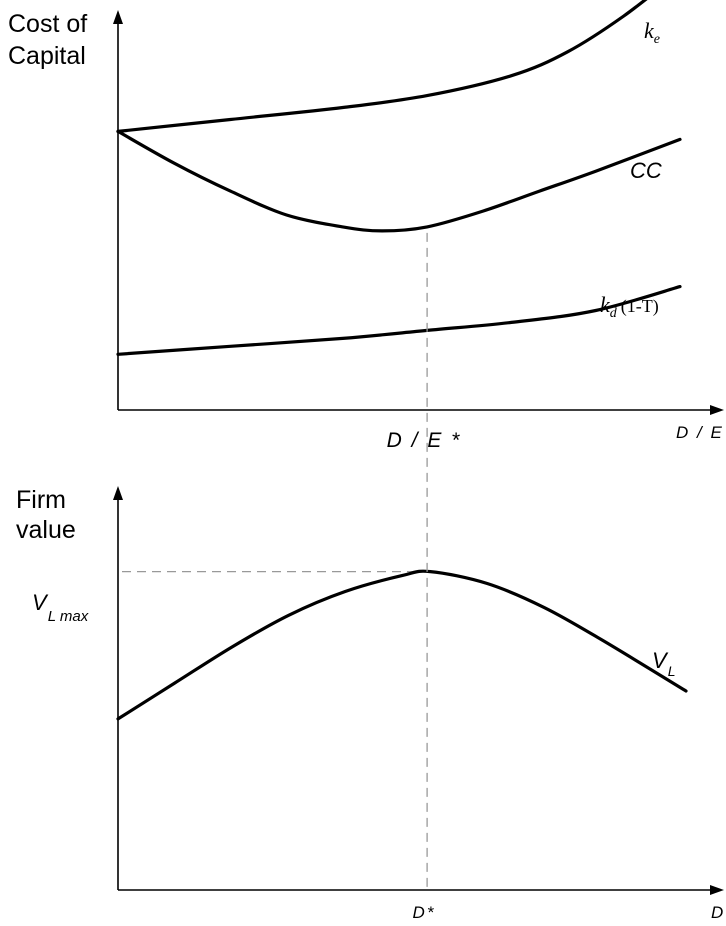 The image size is (726, 926). Describe the element at coordinates (118, 493) in the screenshot. I see `bottom-y-axis-arrow` at that location.